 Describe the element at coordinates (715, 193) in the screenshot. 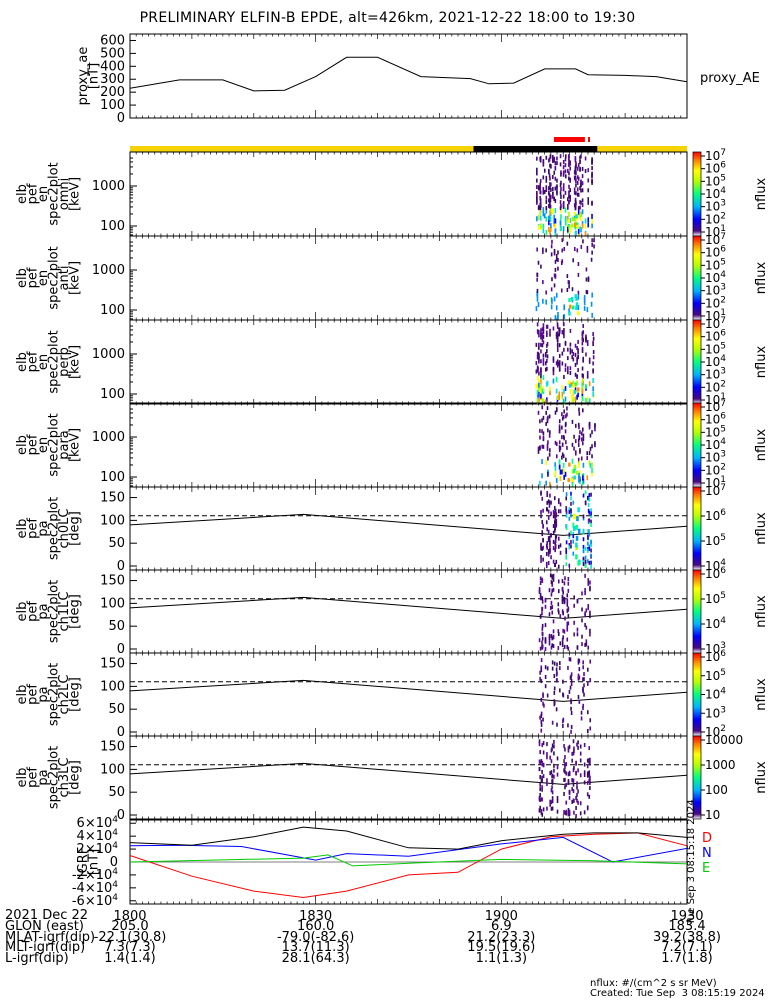

I see `colorbar-tick-label: 104` at that location.